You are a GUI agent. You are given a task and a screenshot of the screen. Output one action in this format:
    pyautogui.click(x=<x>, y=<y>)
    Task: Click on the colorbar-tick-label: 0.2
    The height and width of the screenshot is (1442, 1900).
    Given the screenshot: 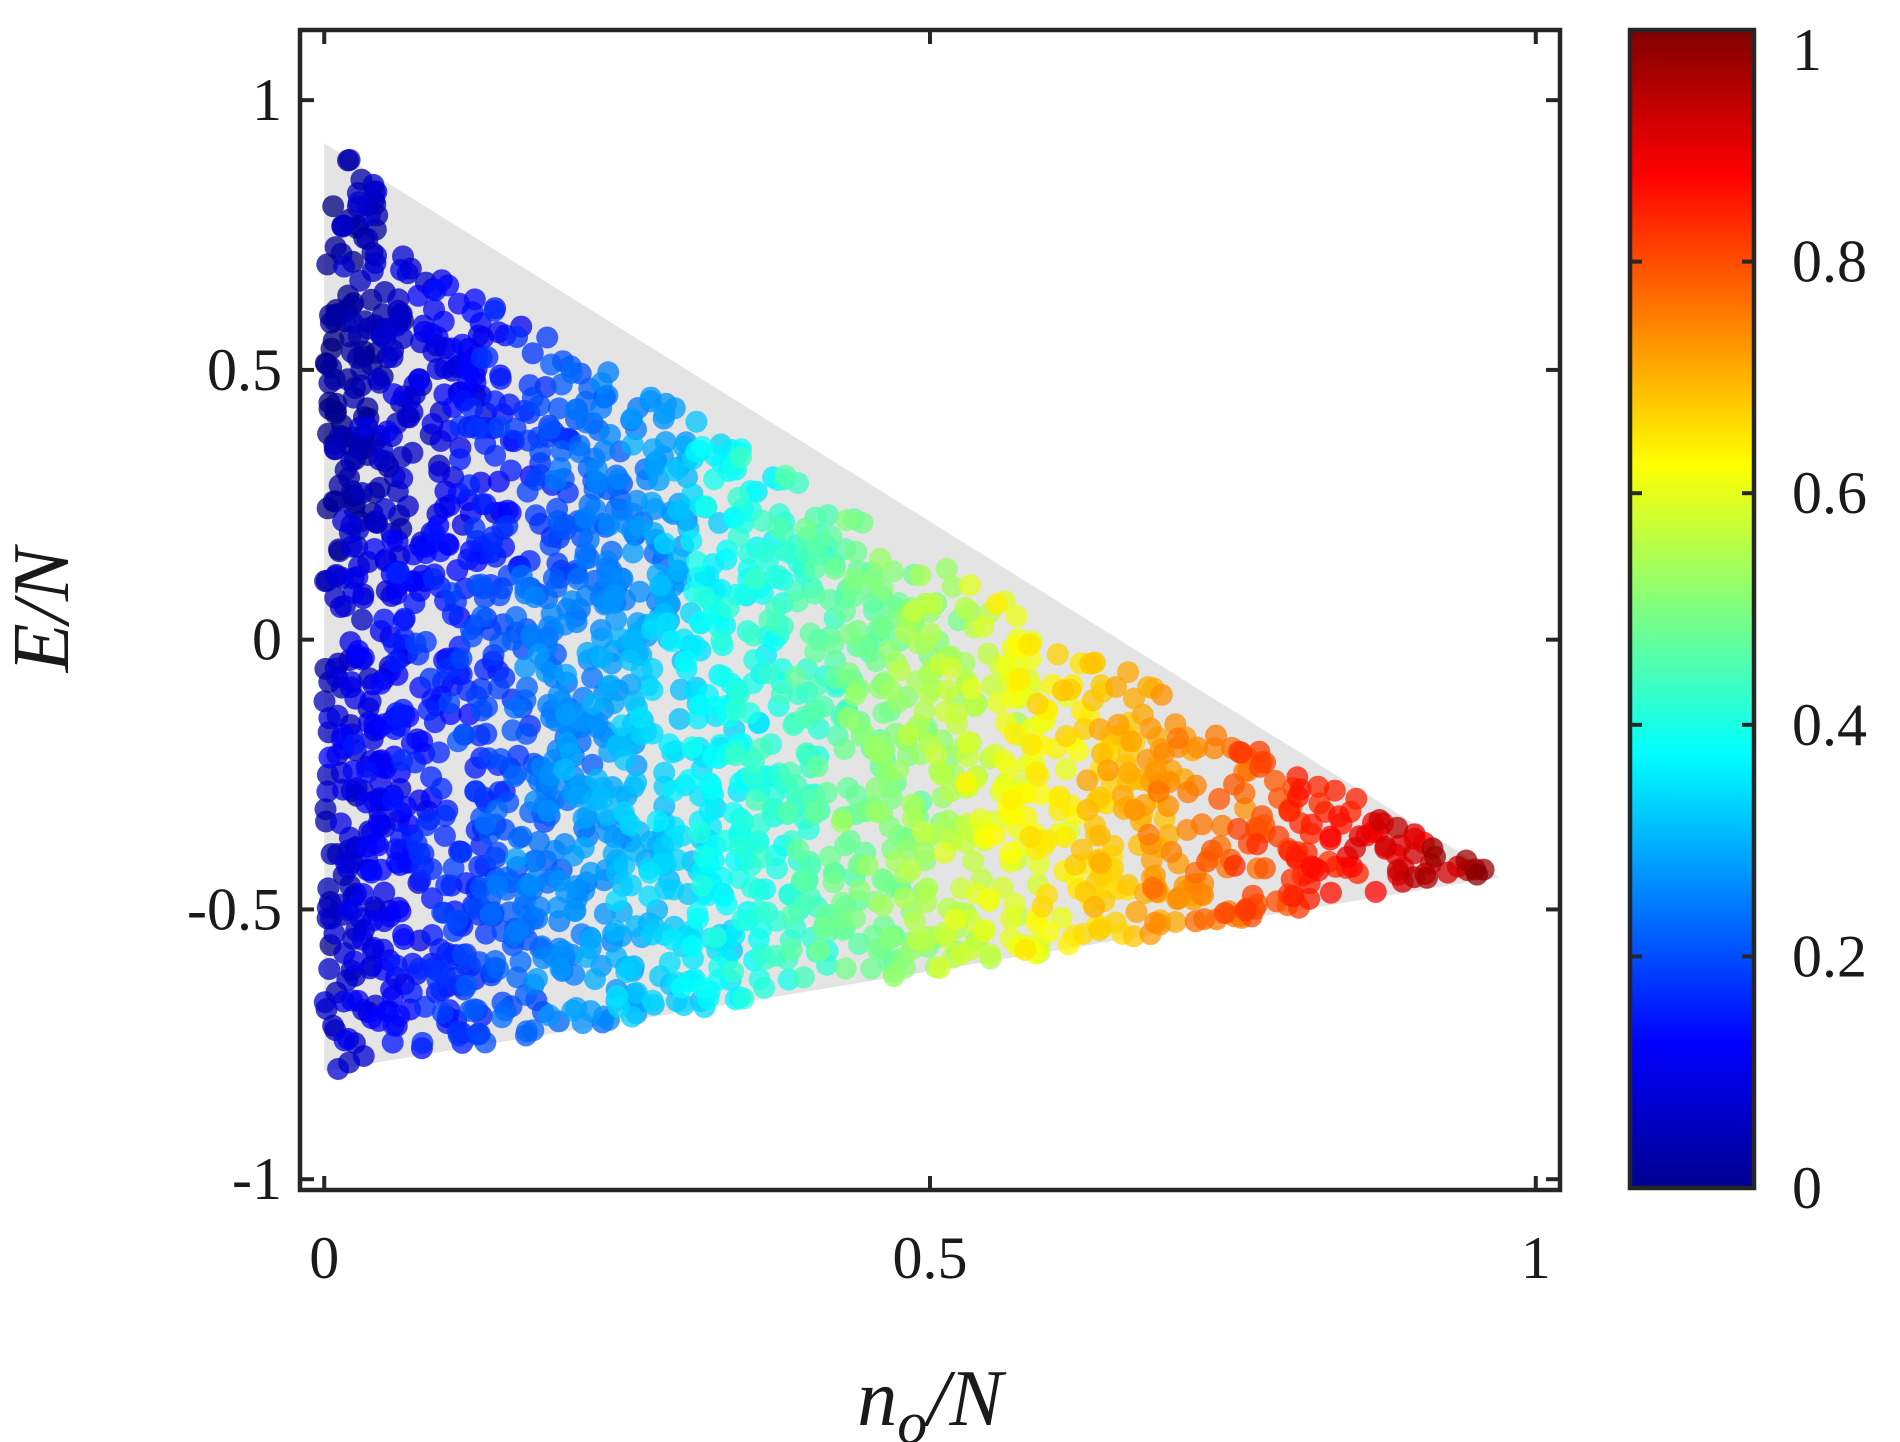 What is the action you would take?
    pyautogui.click(x=1829, y=956)
    